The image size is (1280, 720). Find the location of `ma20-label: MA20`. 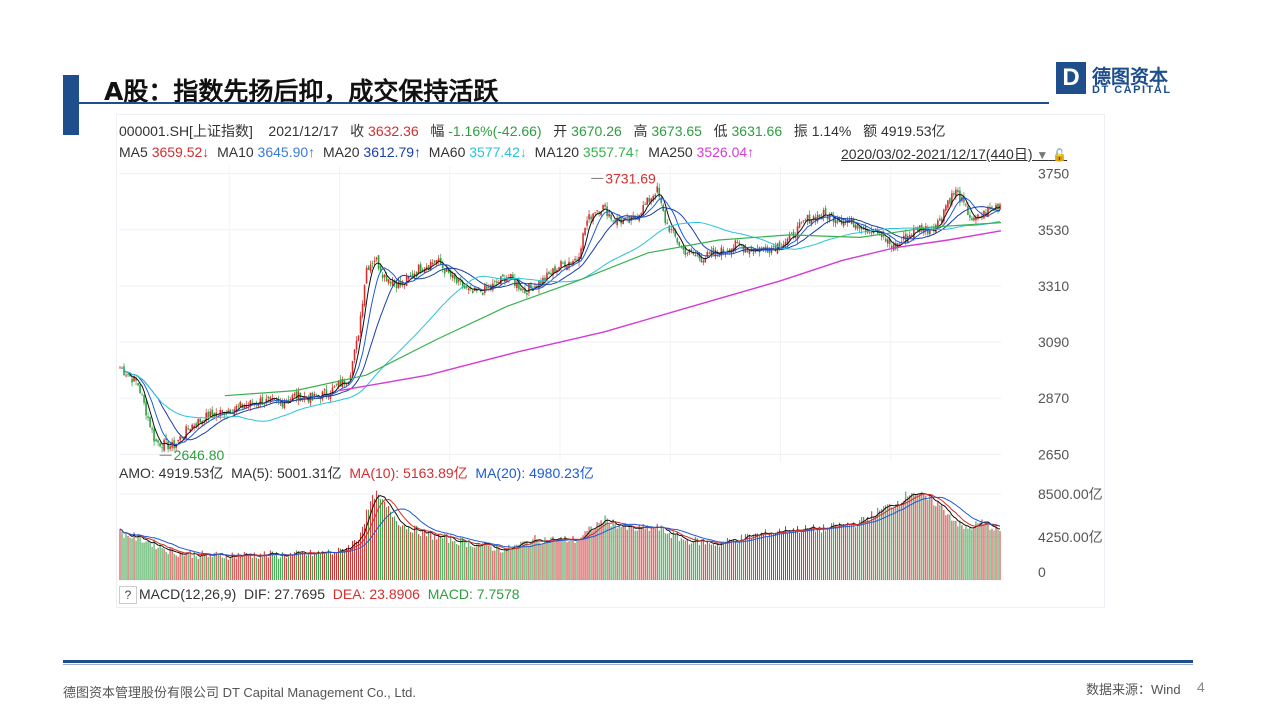

ma20-label: MA20 is located at coordinates (341, 152).